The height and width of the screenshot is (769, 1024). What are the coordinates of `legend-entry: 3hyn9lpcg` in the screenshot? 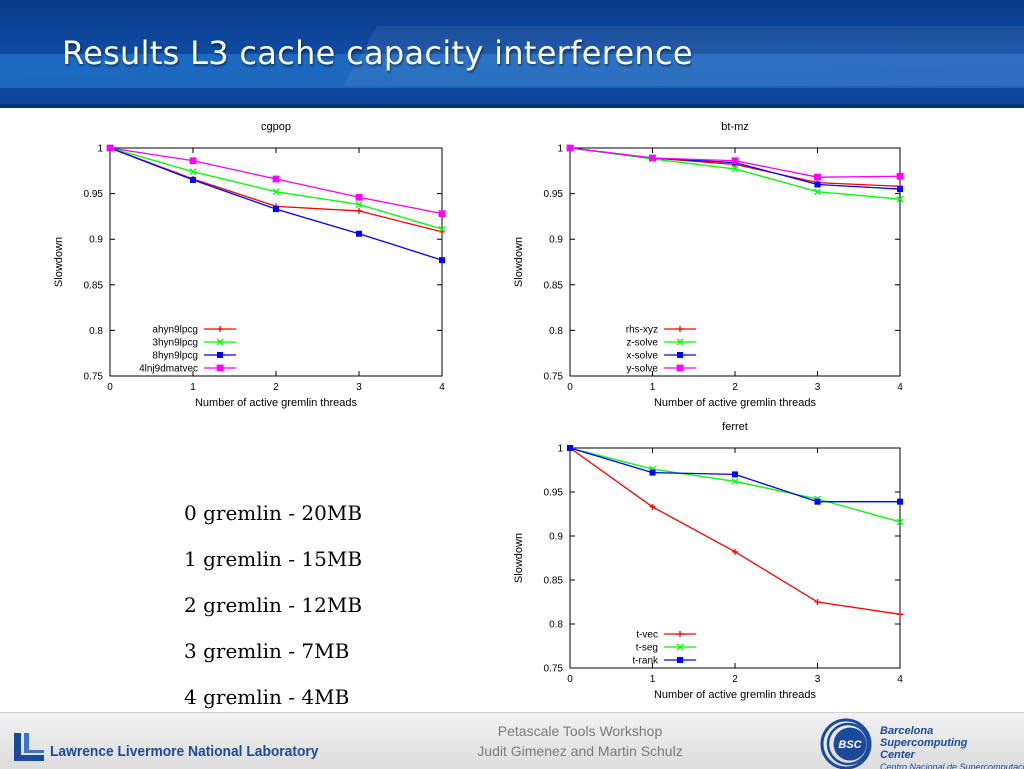 It's located at (194, 343).